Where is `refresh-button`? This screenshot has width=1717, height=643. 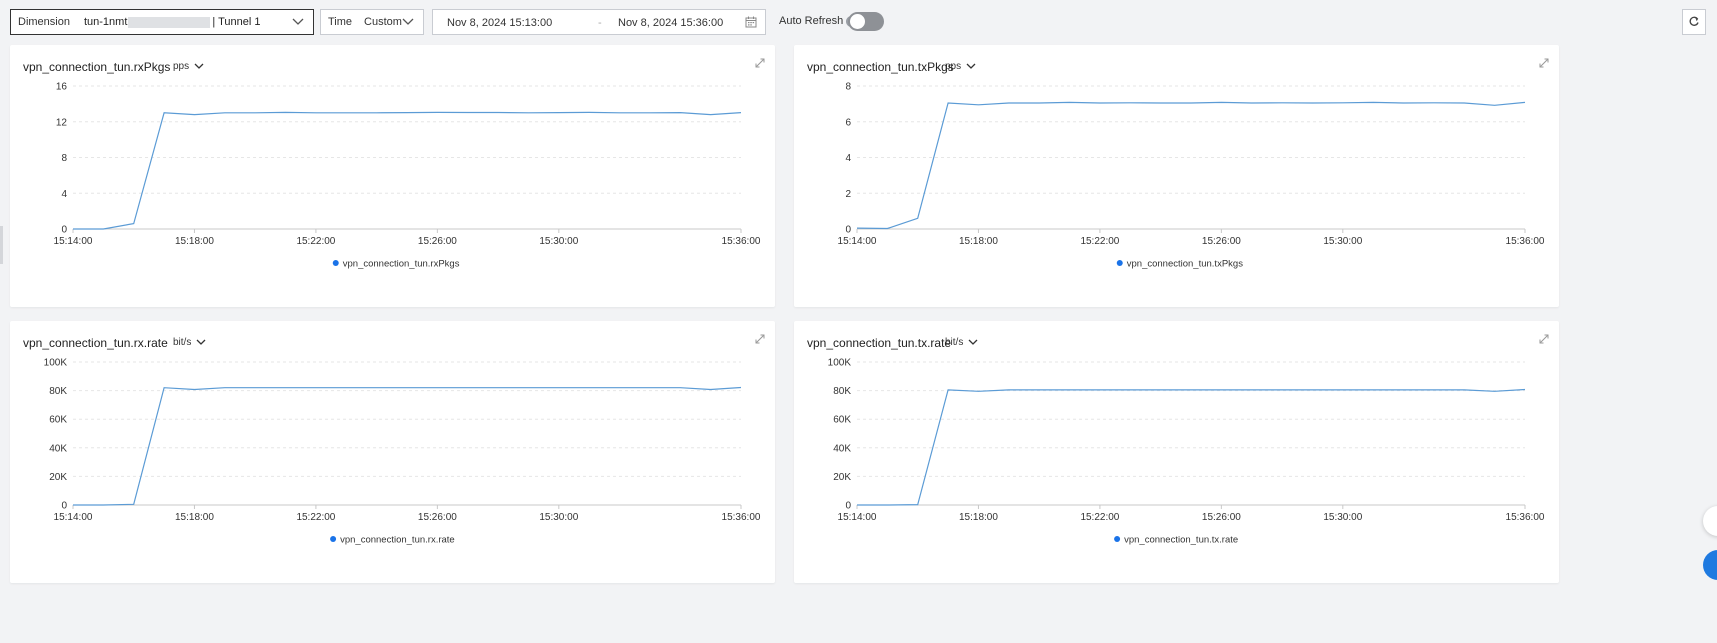
refresh-button is located at coordinates (1694, 22).